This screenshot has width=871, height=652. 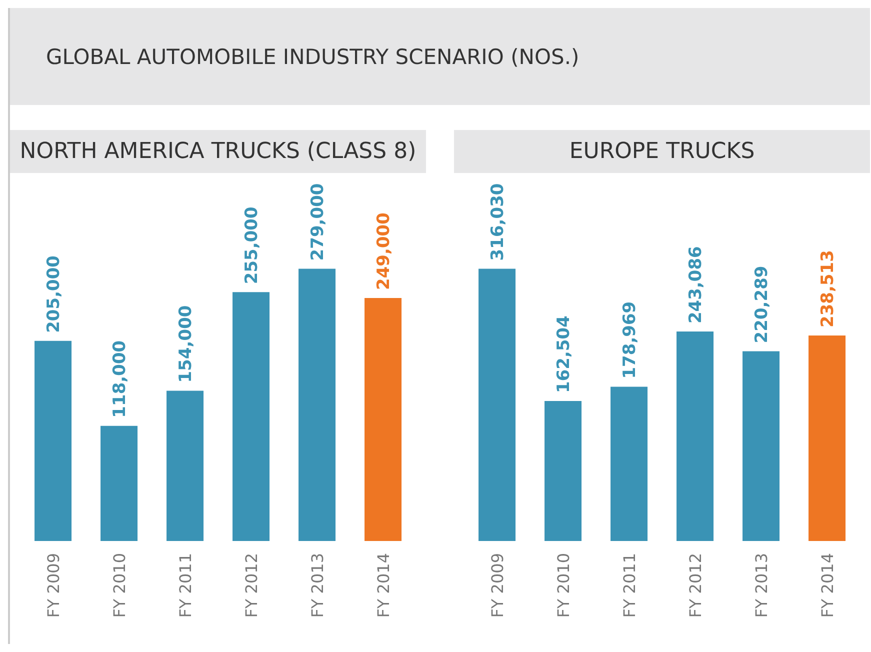 I want to click on data-label: 178,969, so click(x=630, y=340).